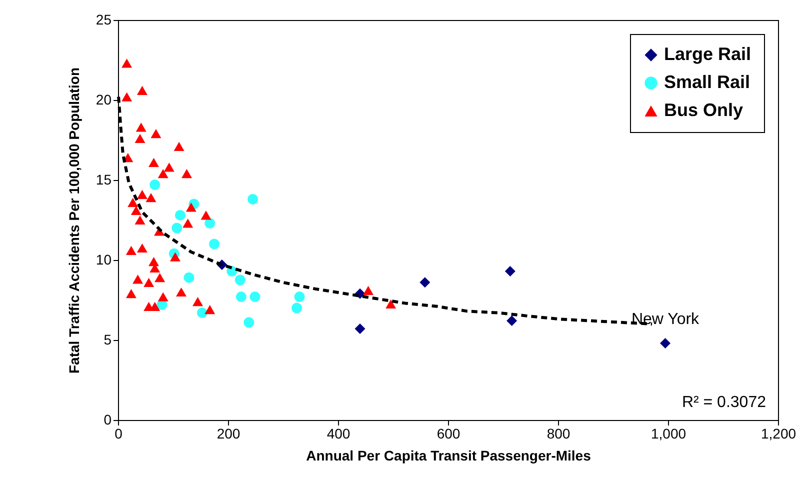  I want to click on legend-label: Bus Only, so click(704, 110).